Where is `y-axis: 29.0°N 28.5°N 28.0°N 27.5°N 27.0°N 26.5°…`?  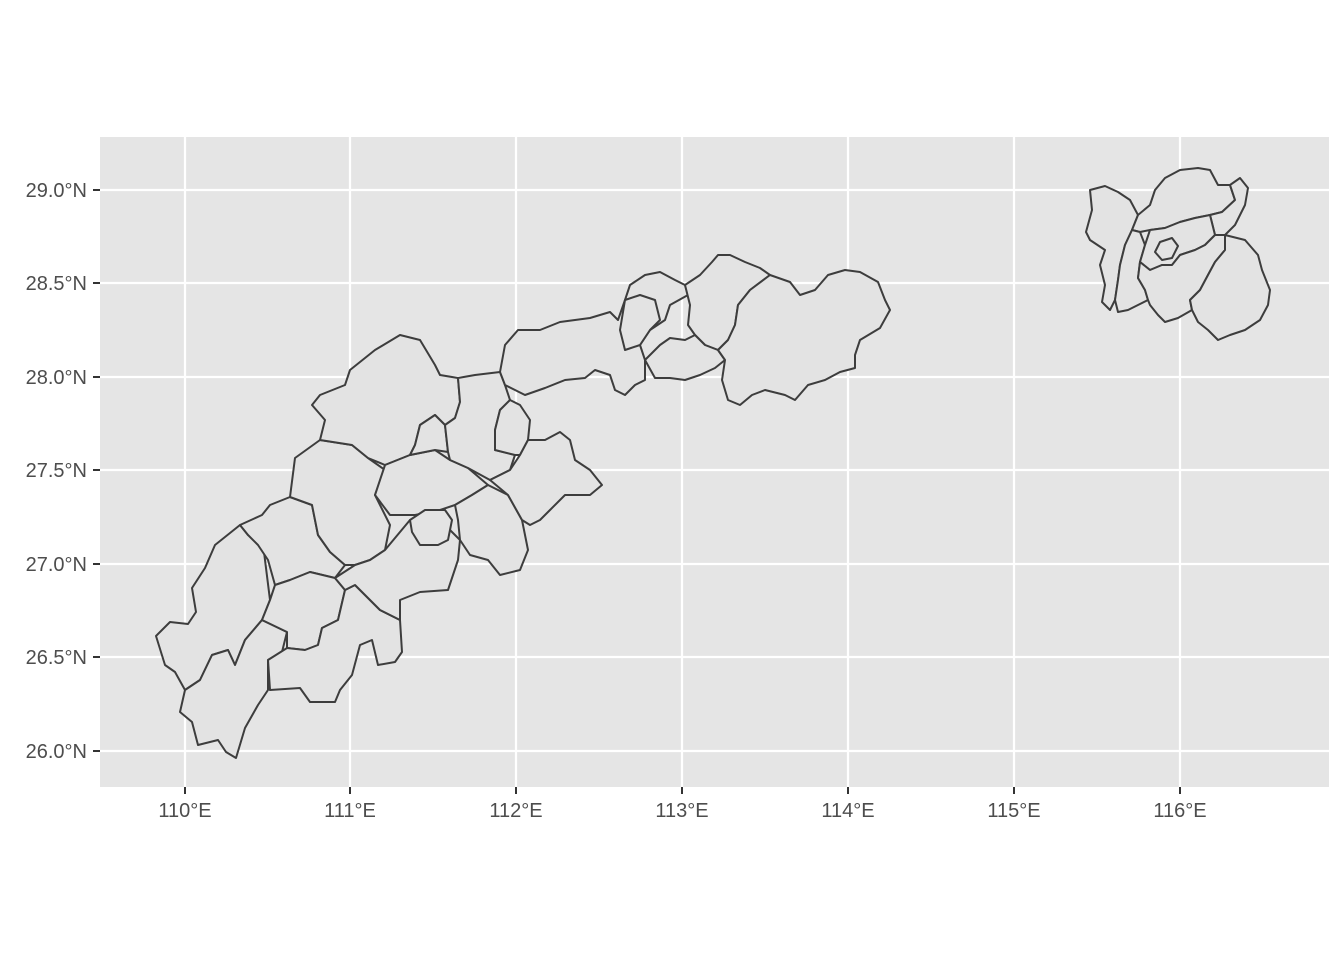
y-axis: 29.0°N 28.5°N 28.0°N 27.5°N 27.0°N 26.5°… is located at coordinates (63, 471).